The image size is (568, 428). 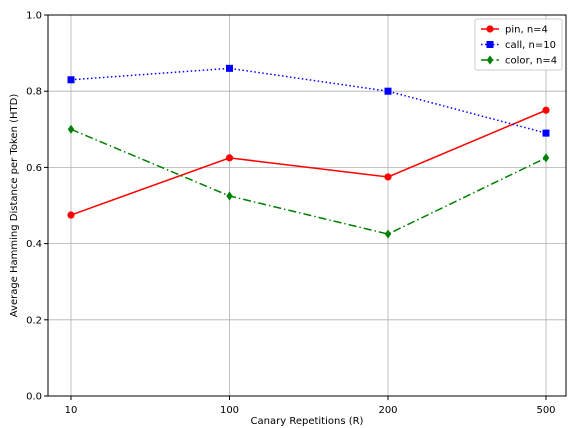 I want to click on legend-item: color, n=4, so click(x=519, y=61).